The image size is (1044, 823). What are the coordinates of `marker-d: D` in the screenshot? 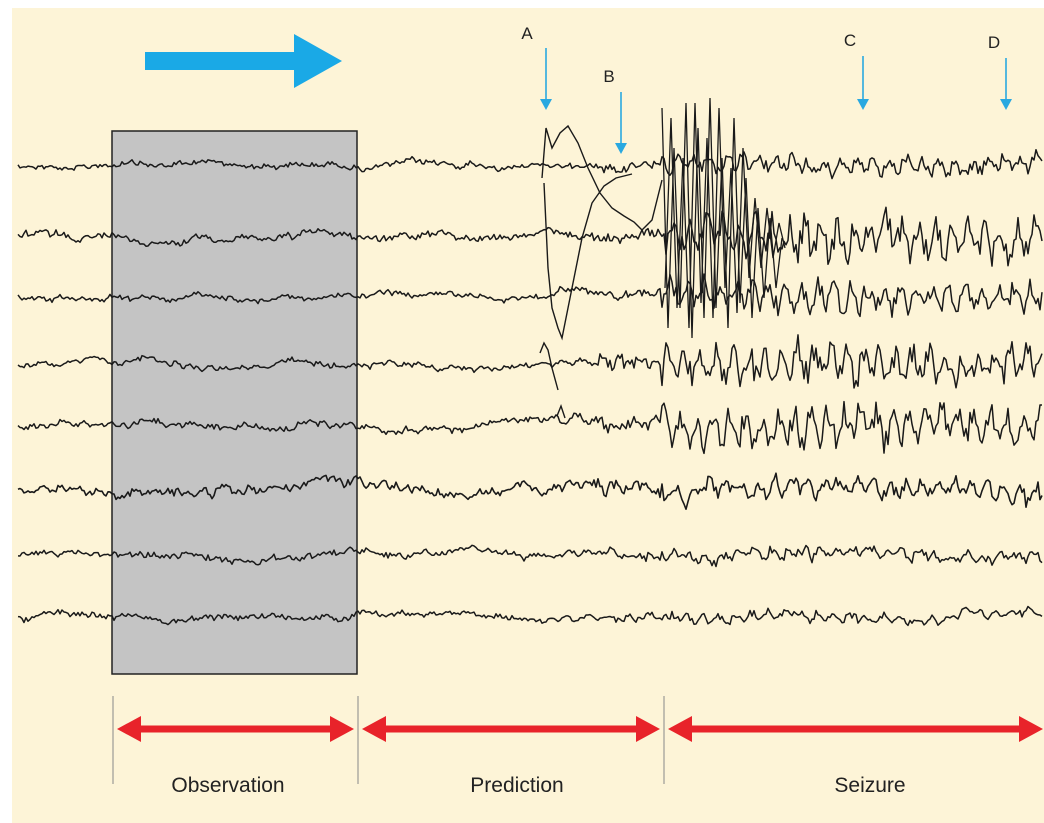 It's located at (1000, 71).